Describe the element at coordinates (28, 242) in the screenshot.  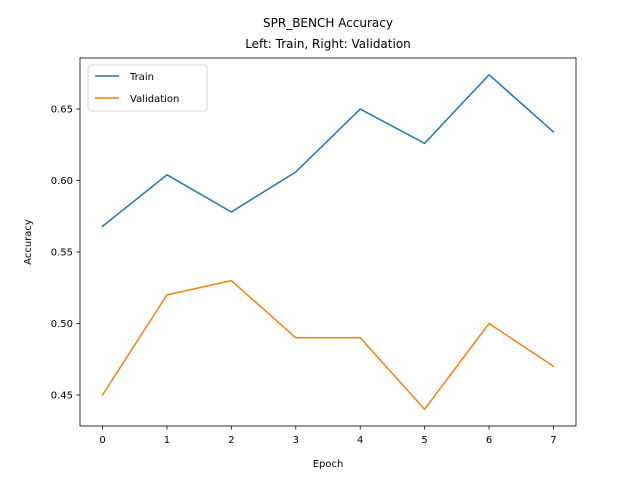
I see `y-axis-label: Accuracy` at that location.